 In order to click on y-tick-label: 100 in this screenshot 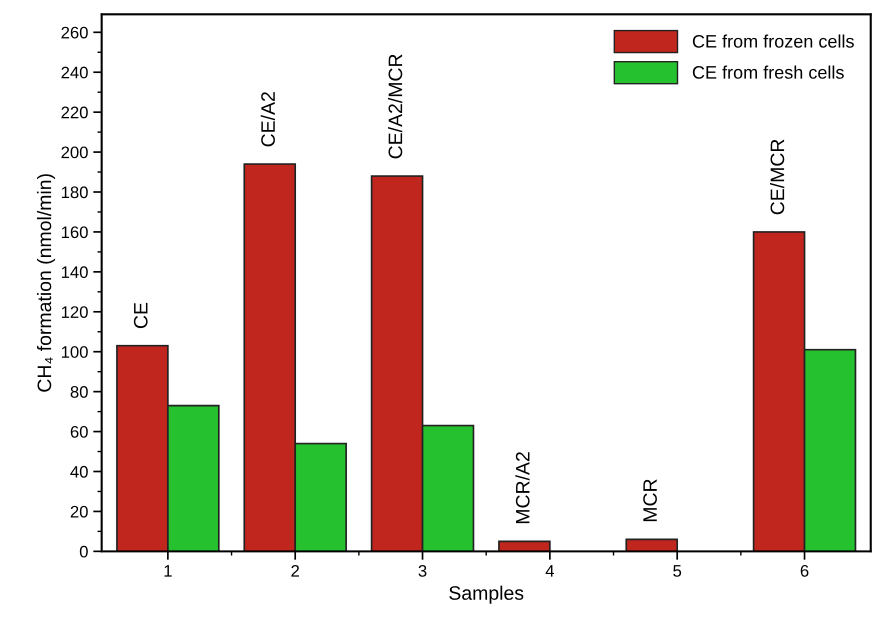, I will do `click(75, 352)`.